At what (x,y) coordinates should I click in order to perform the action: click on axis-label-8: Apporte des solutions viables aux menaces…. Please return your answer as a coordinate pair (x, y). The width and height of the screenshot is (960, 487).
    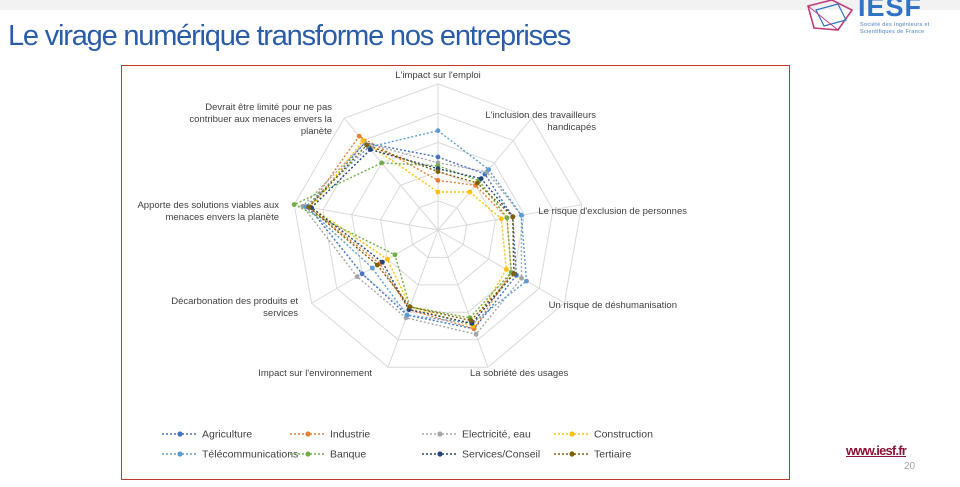
    Looking at the image, I should click on (208, 211).